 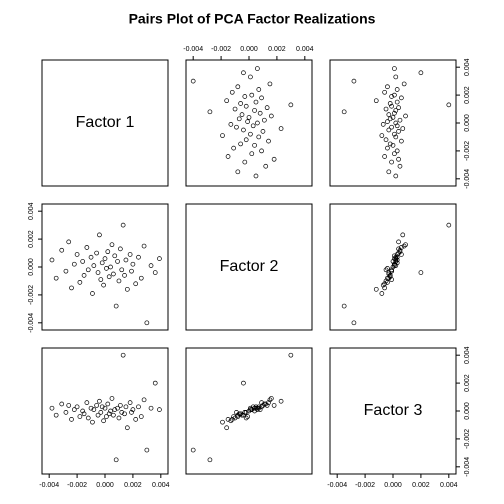 What do you see at coordinates (467, 67) in the screenshot?
I see `y-tick-label: 0.004` at bounding box center [467, 67].